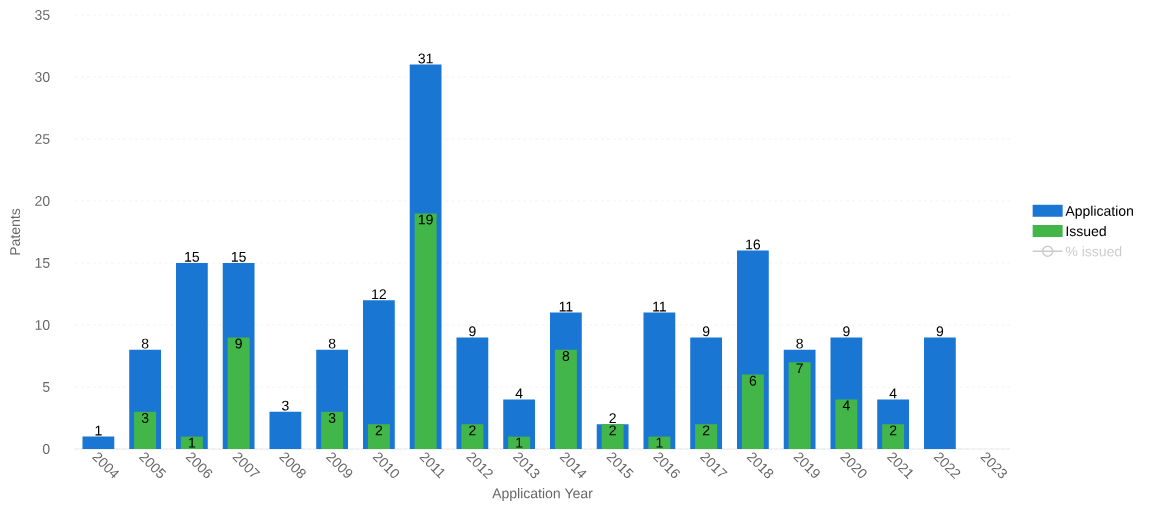 This screenshot has width=1175, height=523. Describe the element at coordinates (42, 201) in the screenshot. I see `y-tick-label: 20` at that location.